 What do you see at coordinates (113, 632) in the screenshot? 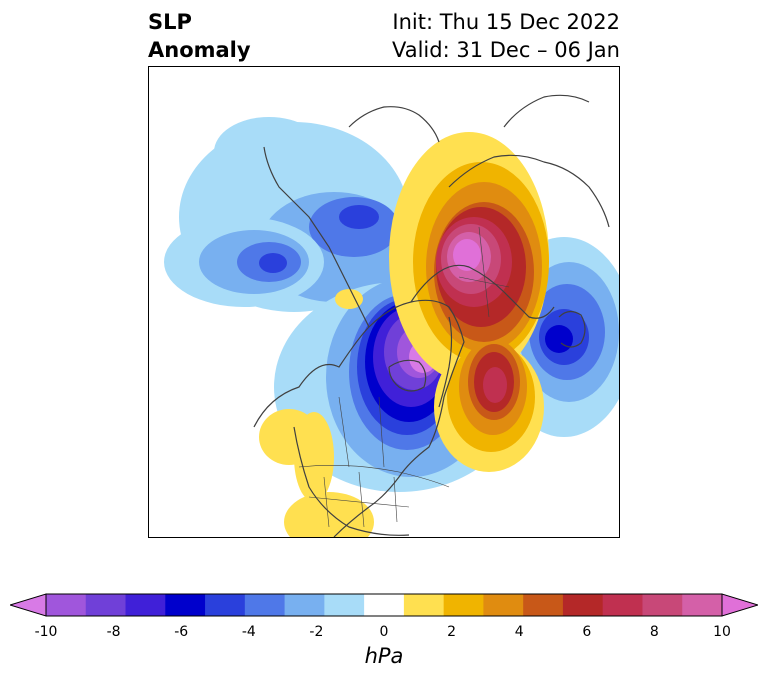
I see `colorbar-tick-label: -8` at bounding box center [113, 632].